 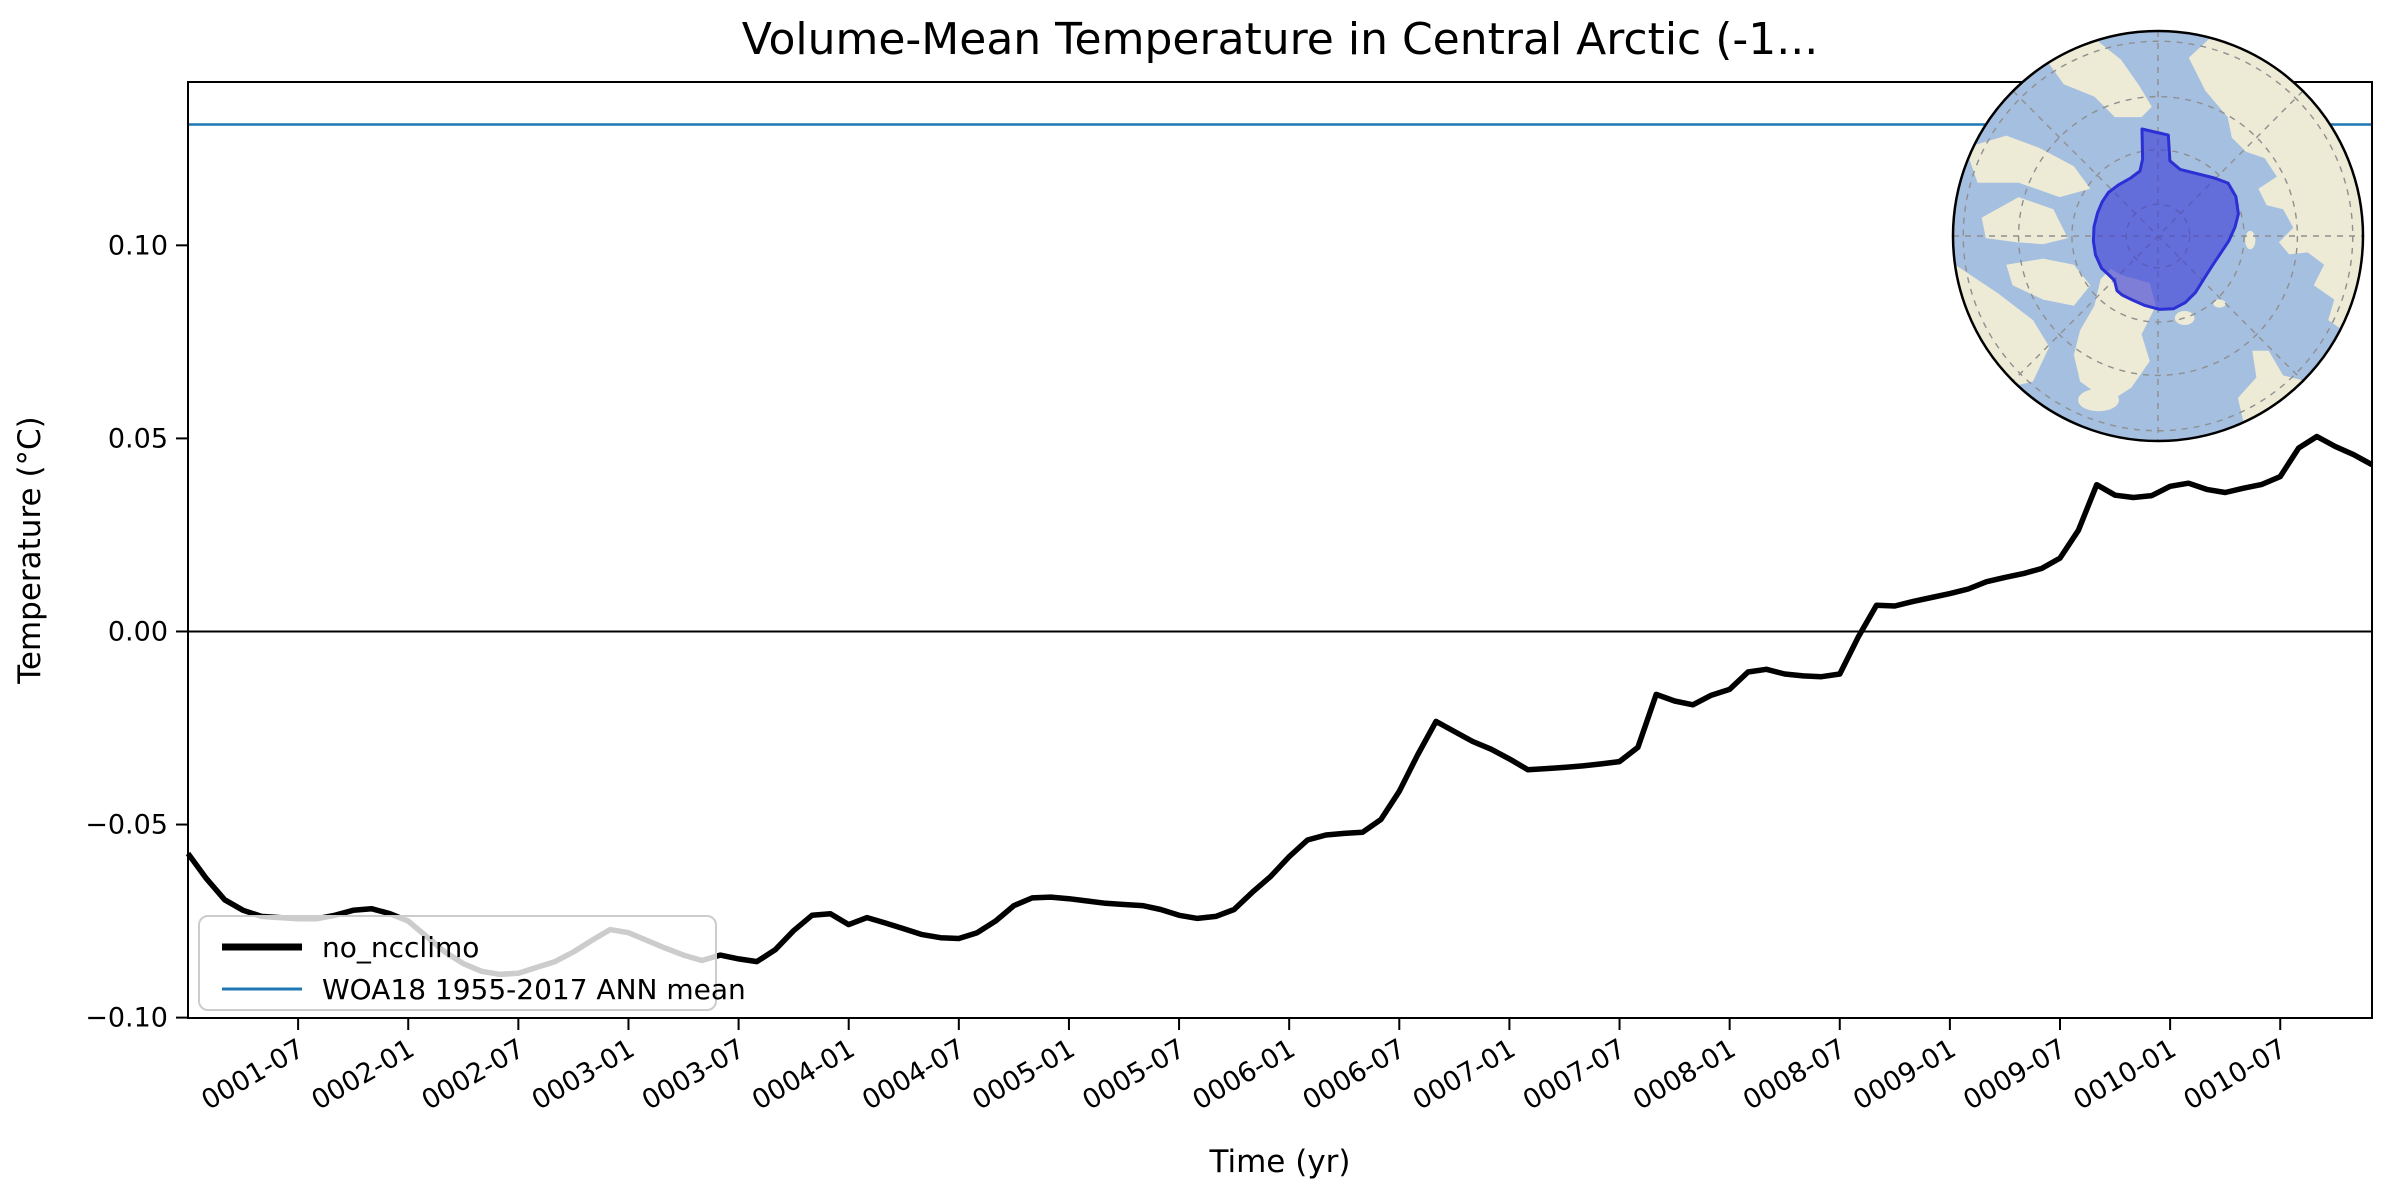 What do you see at coordinates (138, 438) in the screenshot?
I see `y-tick-label: 0.05` at bounding box center [138, 438].